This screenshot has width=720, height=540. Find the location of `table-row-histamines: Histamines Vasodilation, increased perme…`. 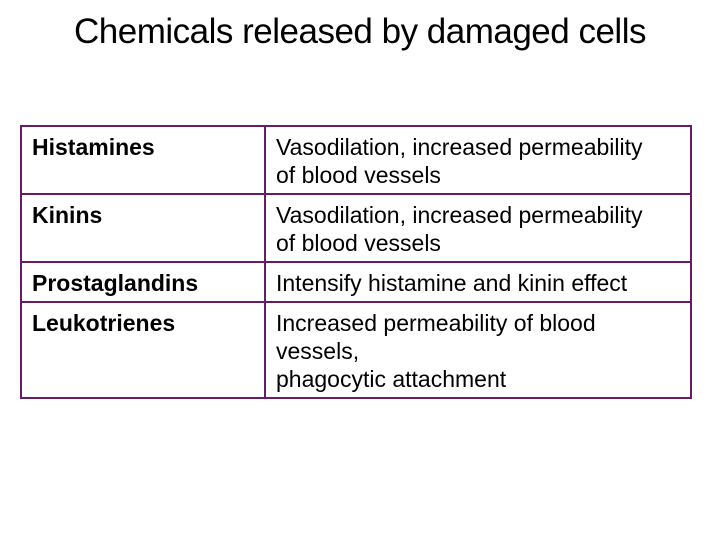

table-row-histamines: Histamines Vasodilation, increased perme… is located at coordinates (356, 160).